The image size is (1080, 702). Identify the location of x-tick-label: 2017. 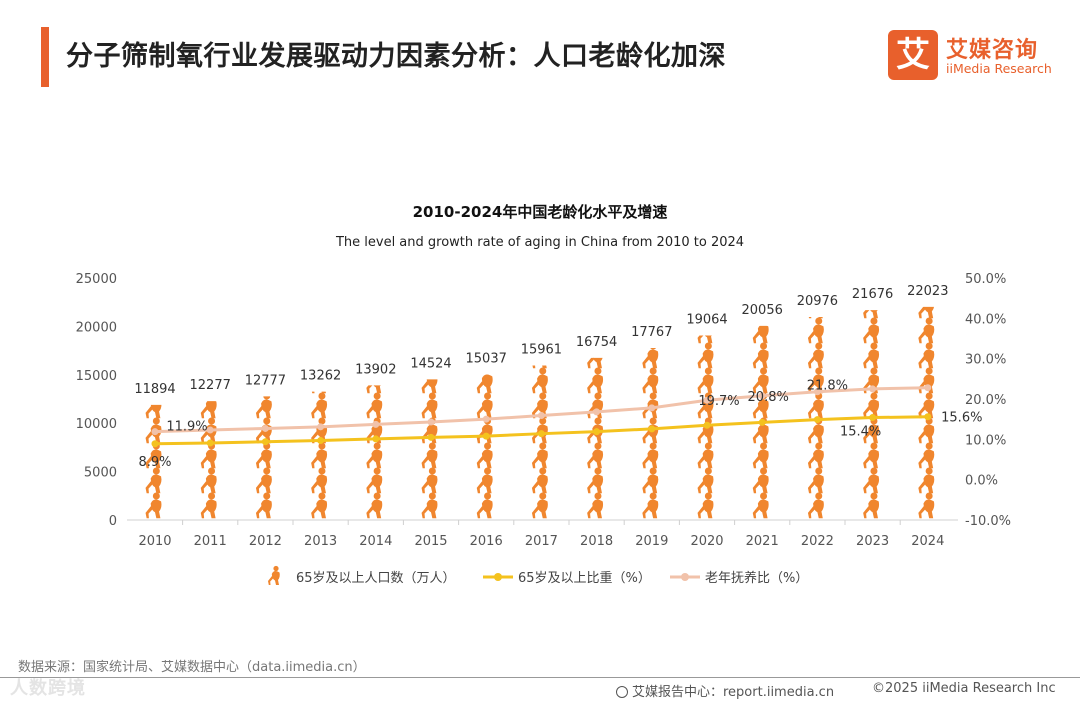
(541, 541).